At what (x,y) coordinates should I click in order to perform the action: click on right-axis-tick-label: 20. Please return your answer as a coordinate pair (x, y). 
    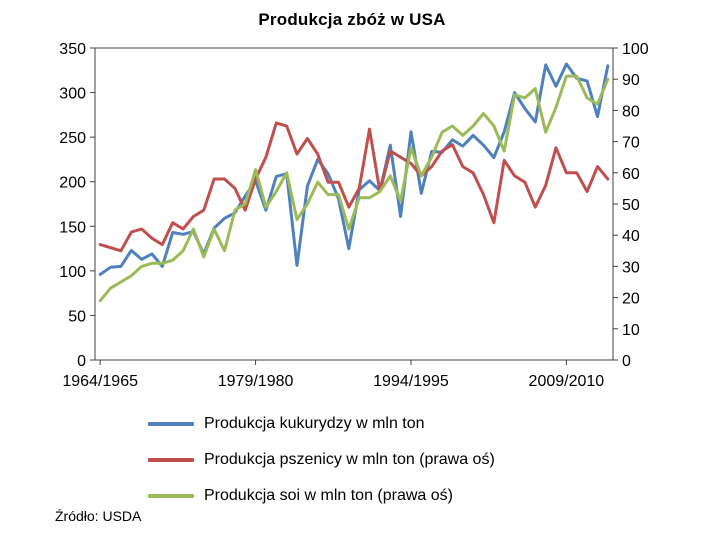
    Looking at the image, I should click on (631, 299).